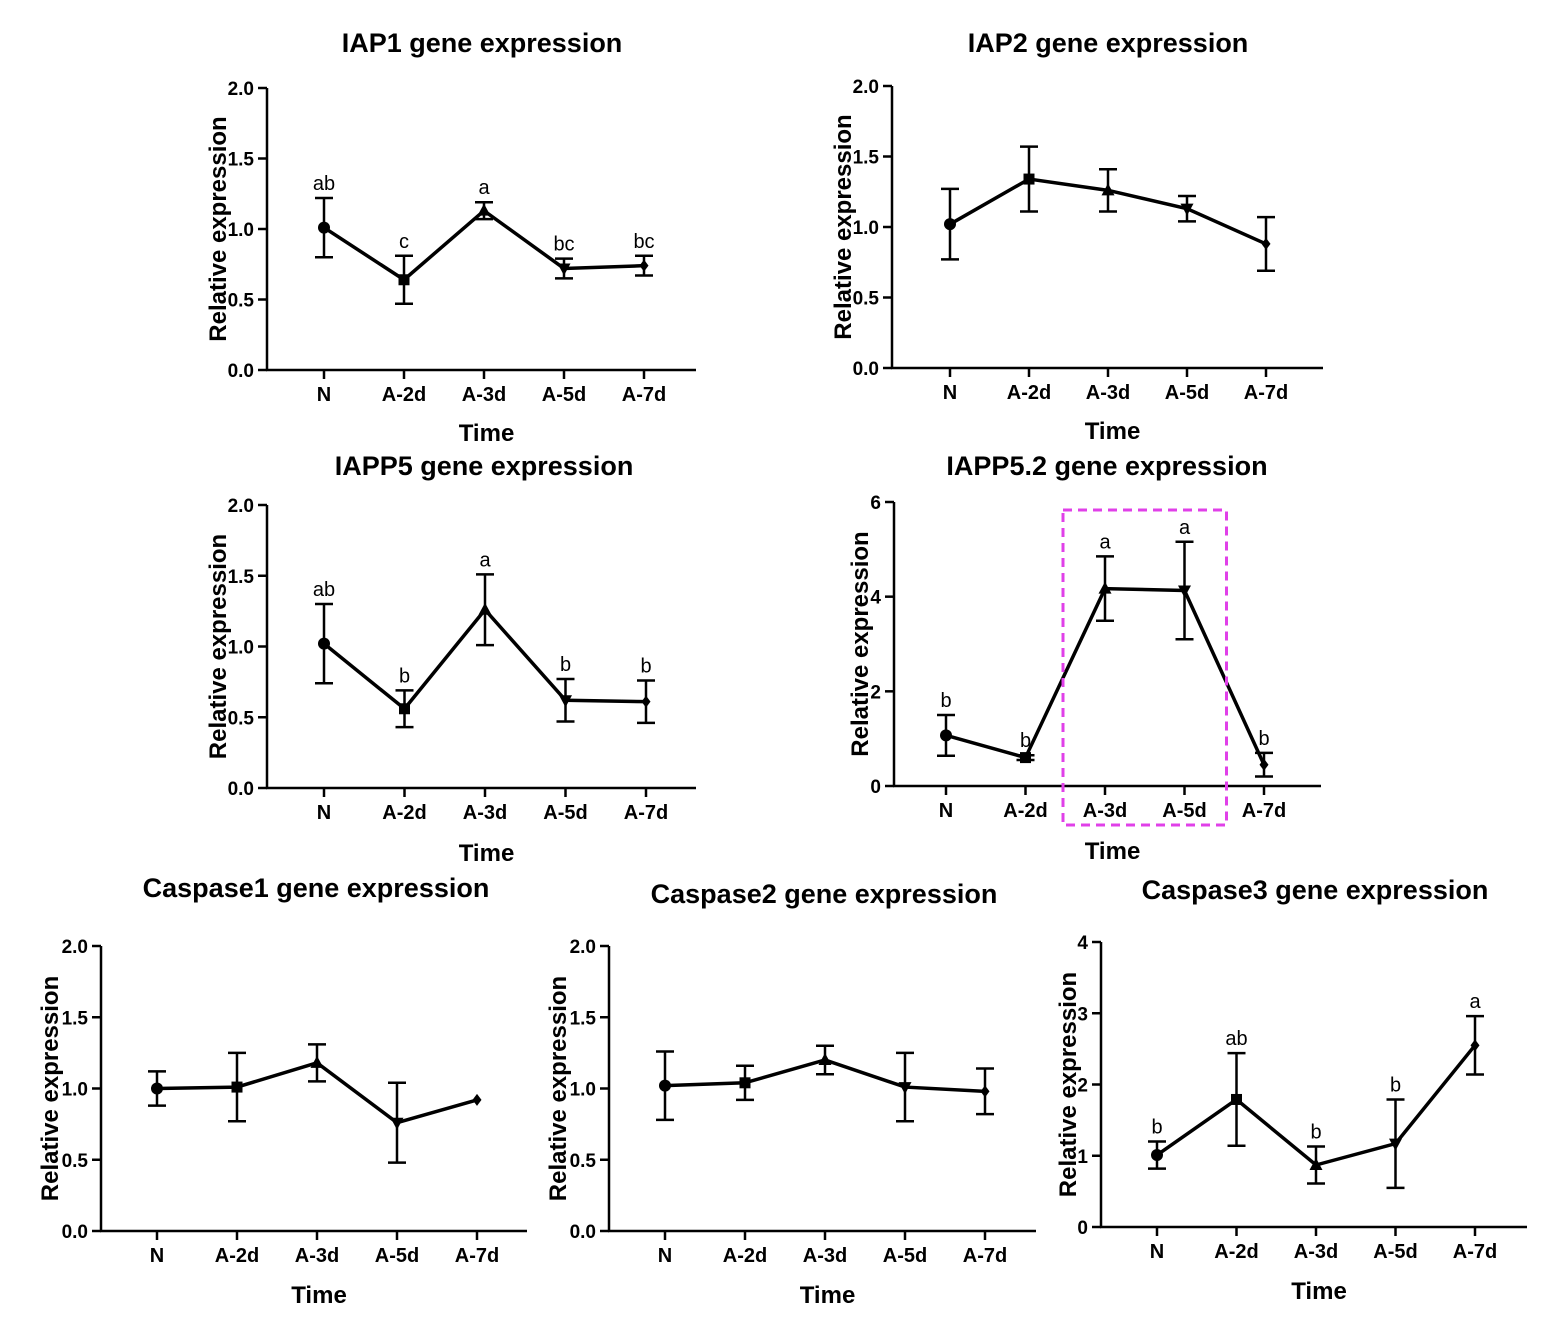  What do you see at coordinates (1082, 1086) in the screenshot?
I see `y-tick-label: 2` at bounding box center [1082, 1086].